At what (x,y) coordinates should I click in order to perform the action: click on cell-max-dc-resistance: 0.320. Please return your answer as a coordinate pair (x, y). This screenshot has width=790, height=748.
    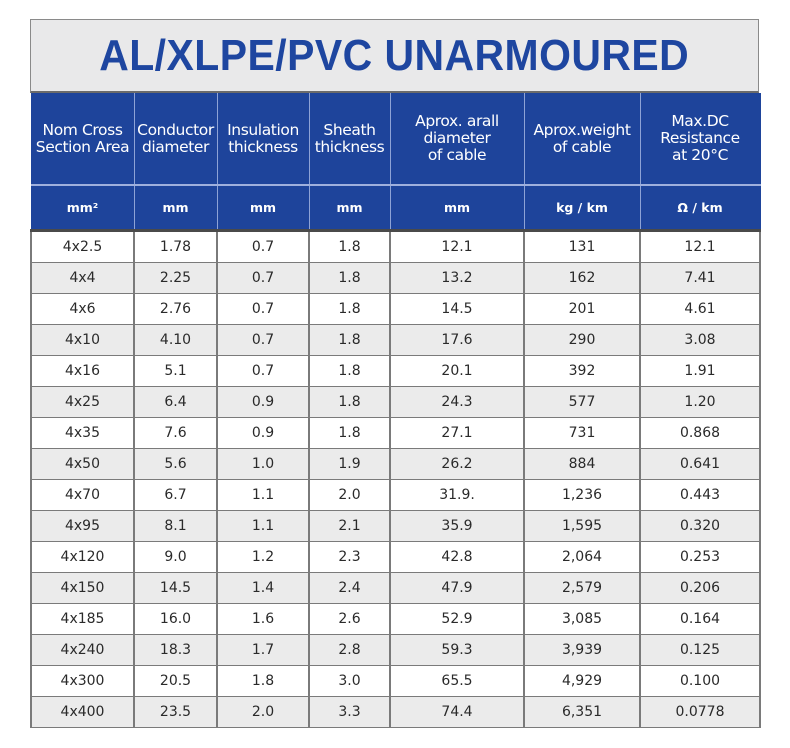
    Looking at the image, I should click on (700, 526).